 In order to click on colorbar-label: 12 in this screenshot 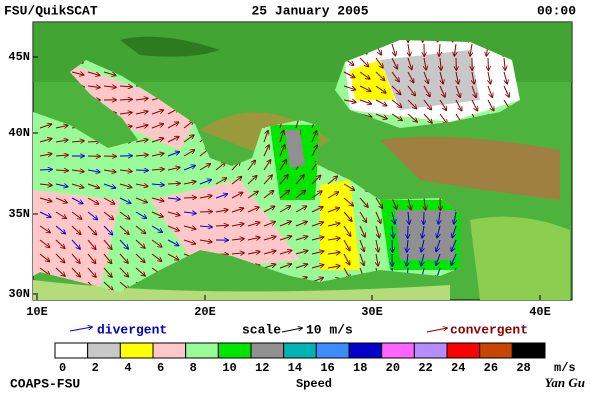, I will do `click(262, 368)`.